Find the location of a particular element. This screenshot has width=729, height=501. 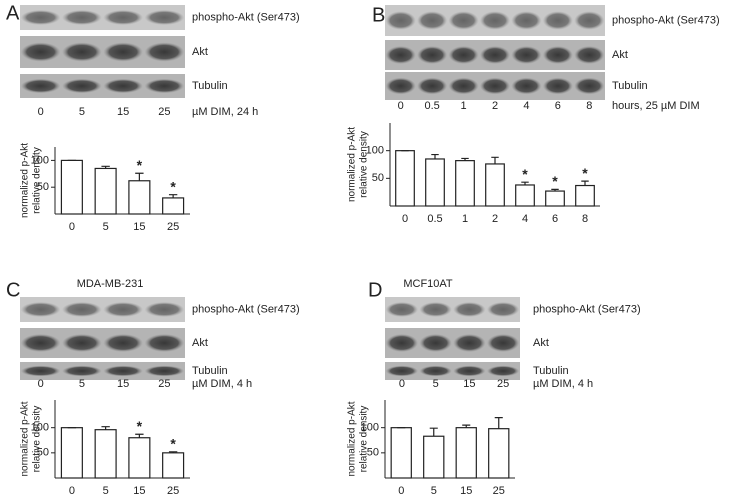

panel-letter: D is located at coordinates (375, 290).